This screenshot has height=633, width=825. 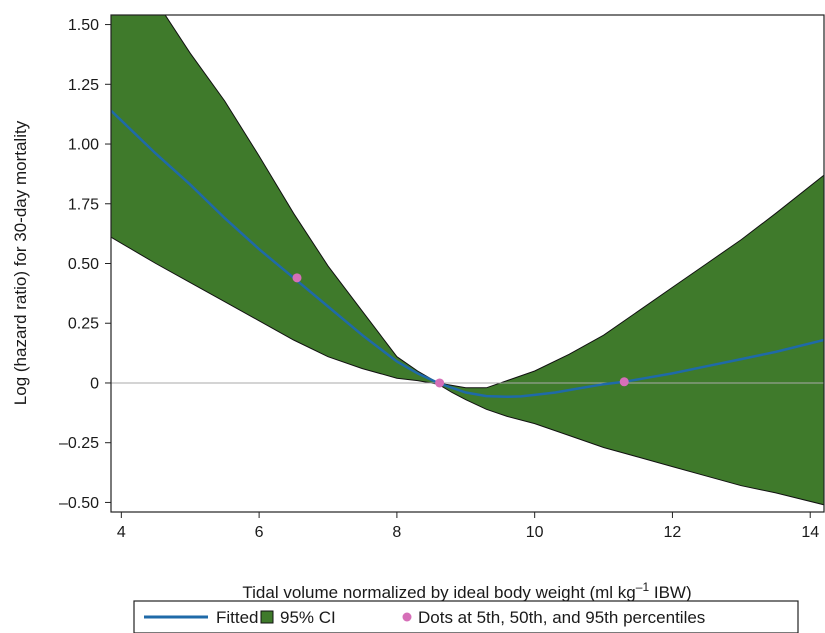 I want to click on y-tick-label: 0, so click(x=94, y=383).